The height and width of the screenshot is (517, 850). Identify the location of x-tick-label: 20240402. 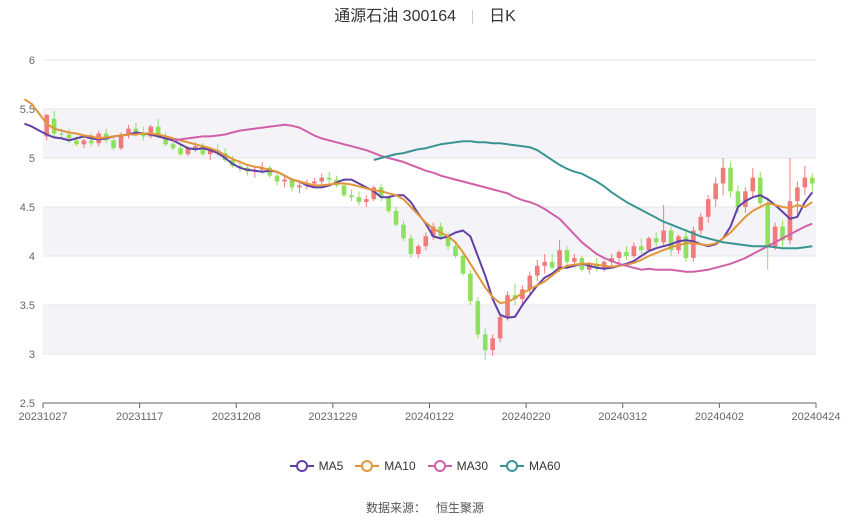
(719, 417).